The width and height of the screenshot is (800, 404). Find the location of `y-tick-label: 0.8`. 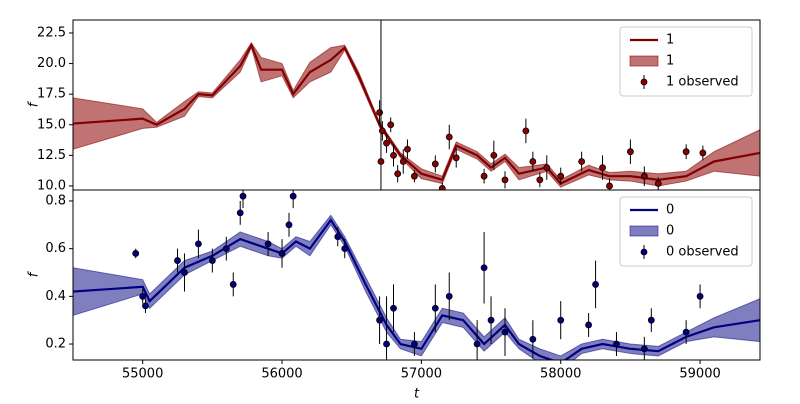

y-tick-label: 0.8 is located at coordinates (55, 200).